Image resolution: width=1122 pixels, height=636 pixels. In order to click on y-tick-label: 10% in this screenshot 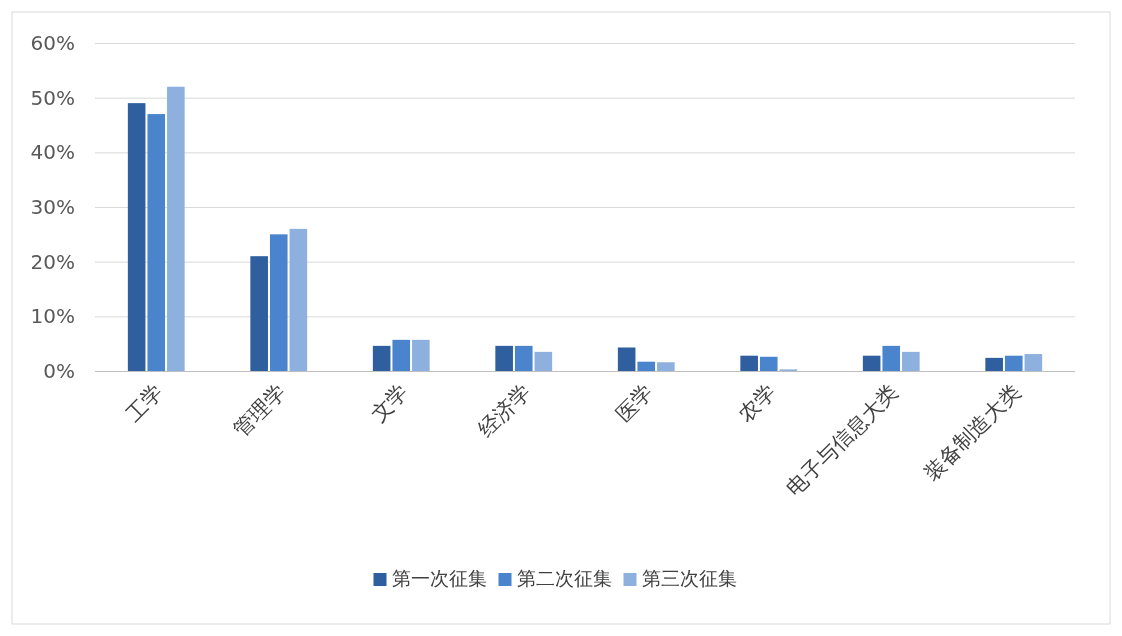, I will do `click(52, 316)`.